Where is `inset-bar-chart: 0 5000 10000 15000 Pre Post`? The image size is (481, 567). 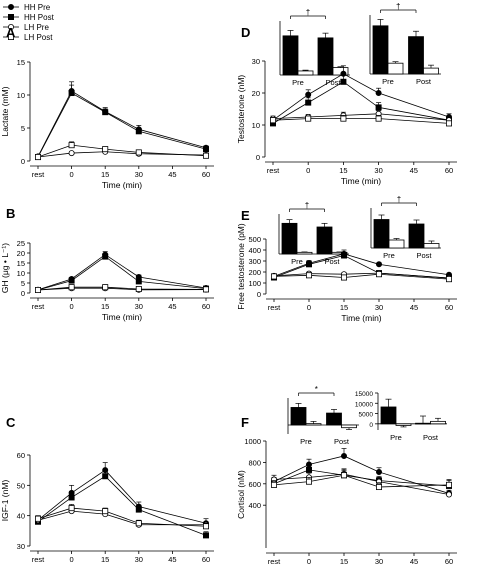
inset-bar-chart: 0 5000 10000 15000 Pre Post is located at coordinates (401, 416).